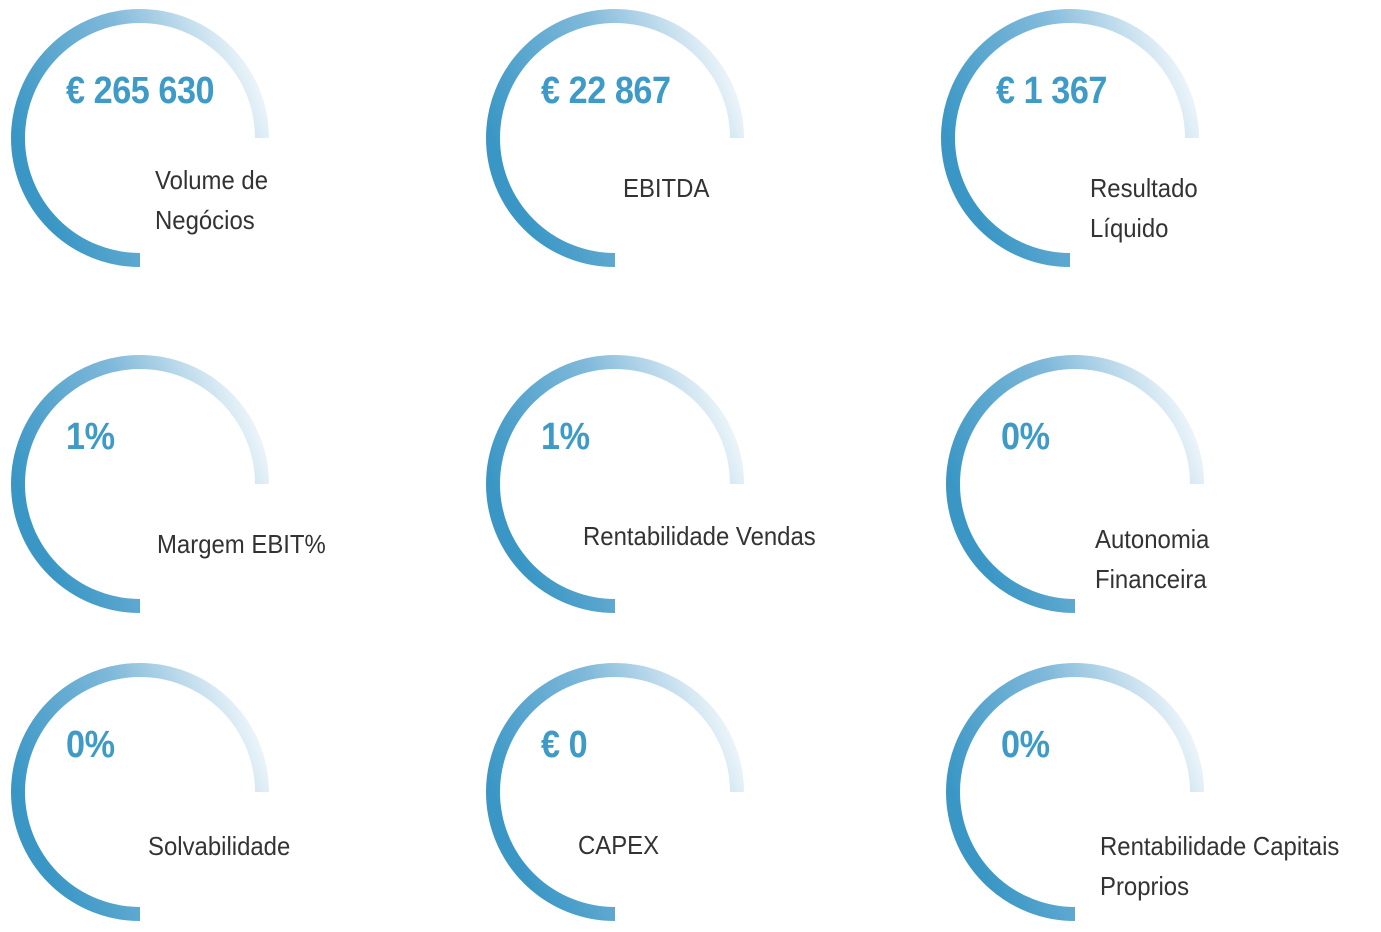  I want to click on kpi-label: CAPEX, so click(619, 845).